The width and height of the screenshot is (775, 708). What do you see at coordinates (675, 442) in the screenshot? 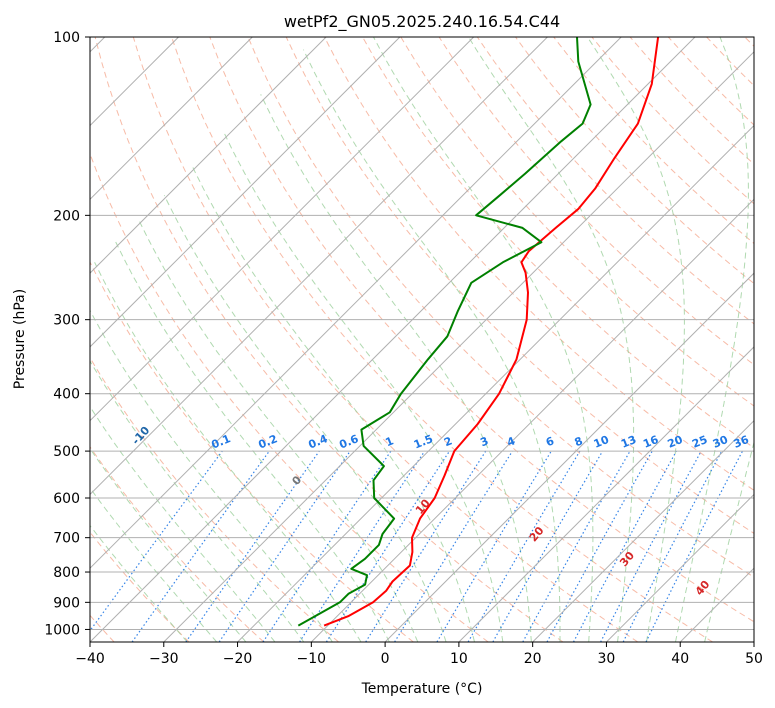
I see `mixing-ratio-label: 20` at bounding box center [675, 442].